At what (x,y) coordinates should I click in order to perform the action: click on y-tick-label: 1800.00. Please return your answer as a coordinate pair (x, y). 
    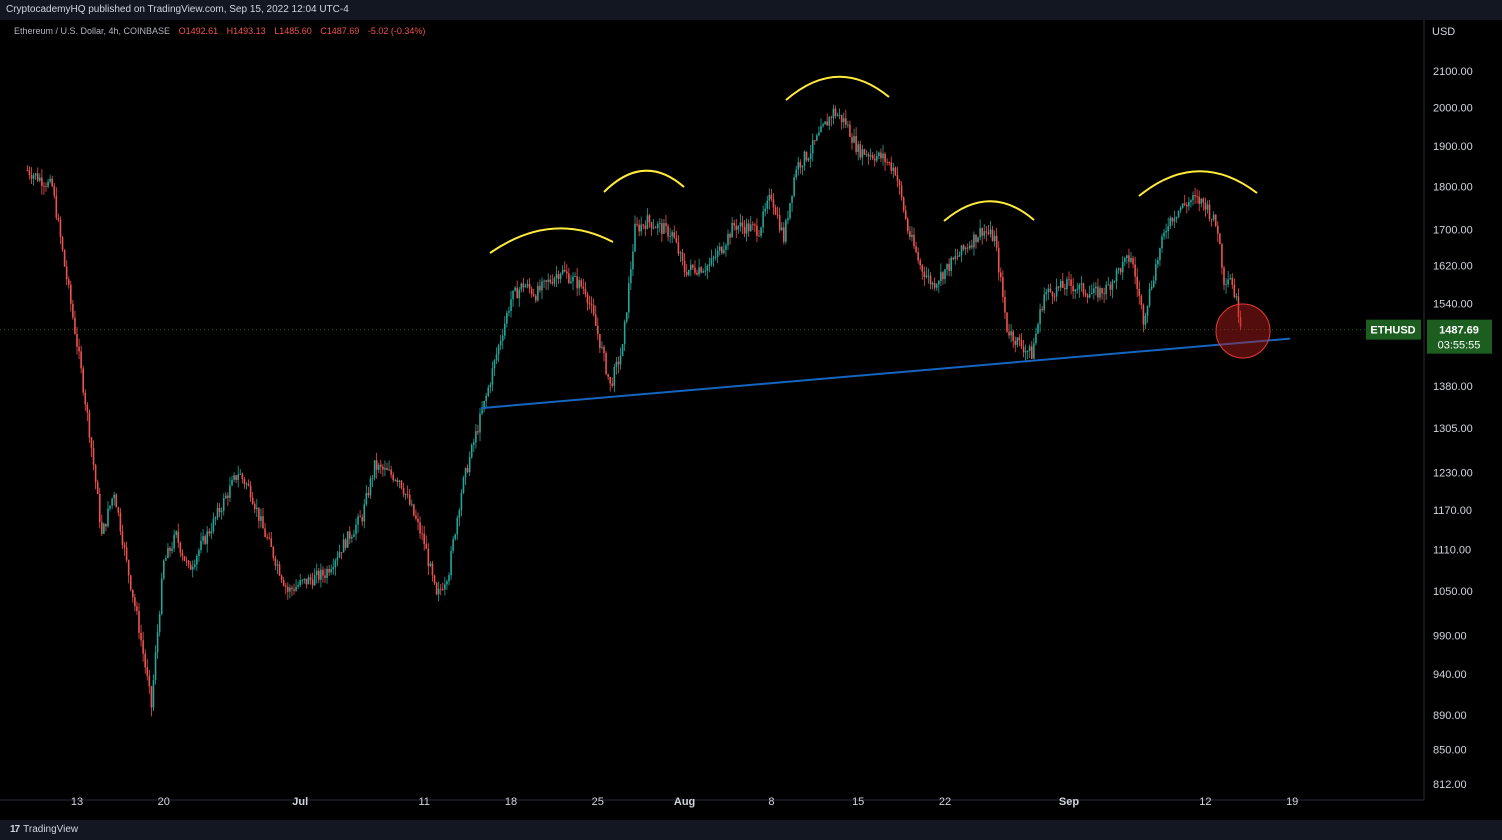
    Looking at the image, I should click on (1453, 188).